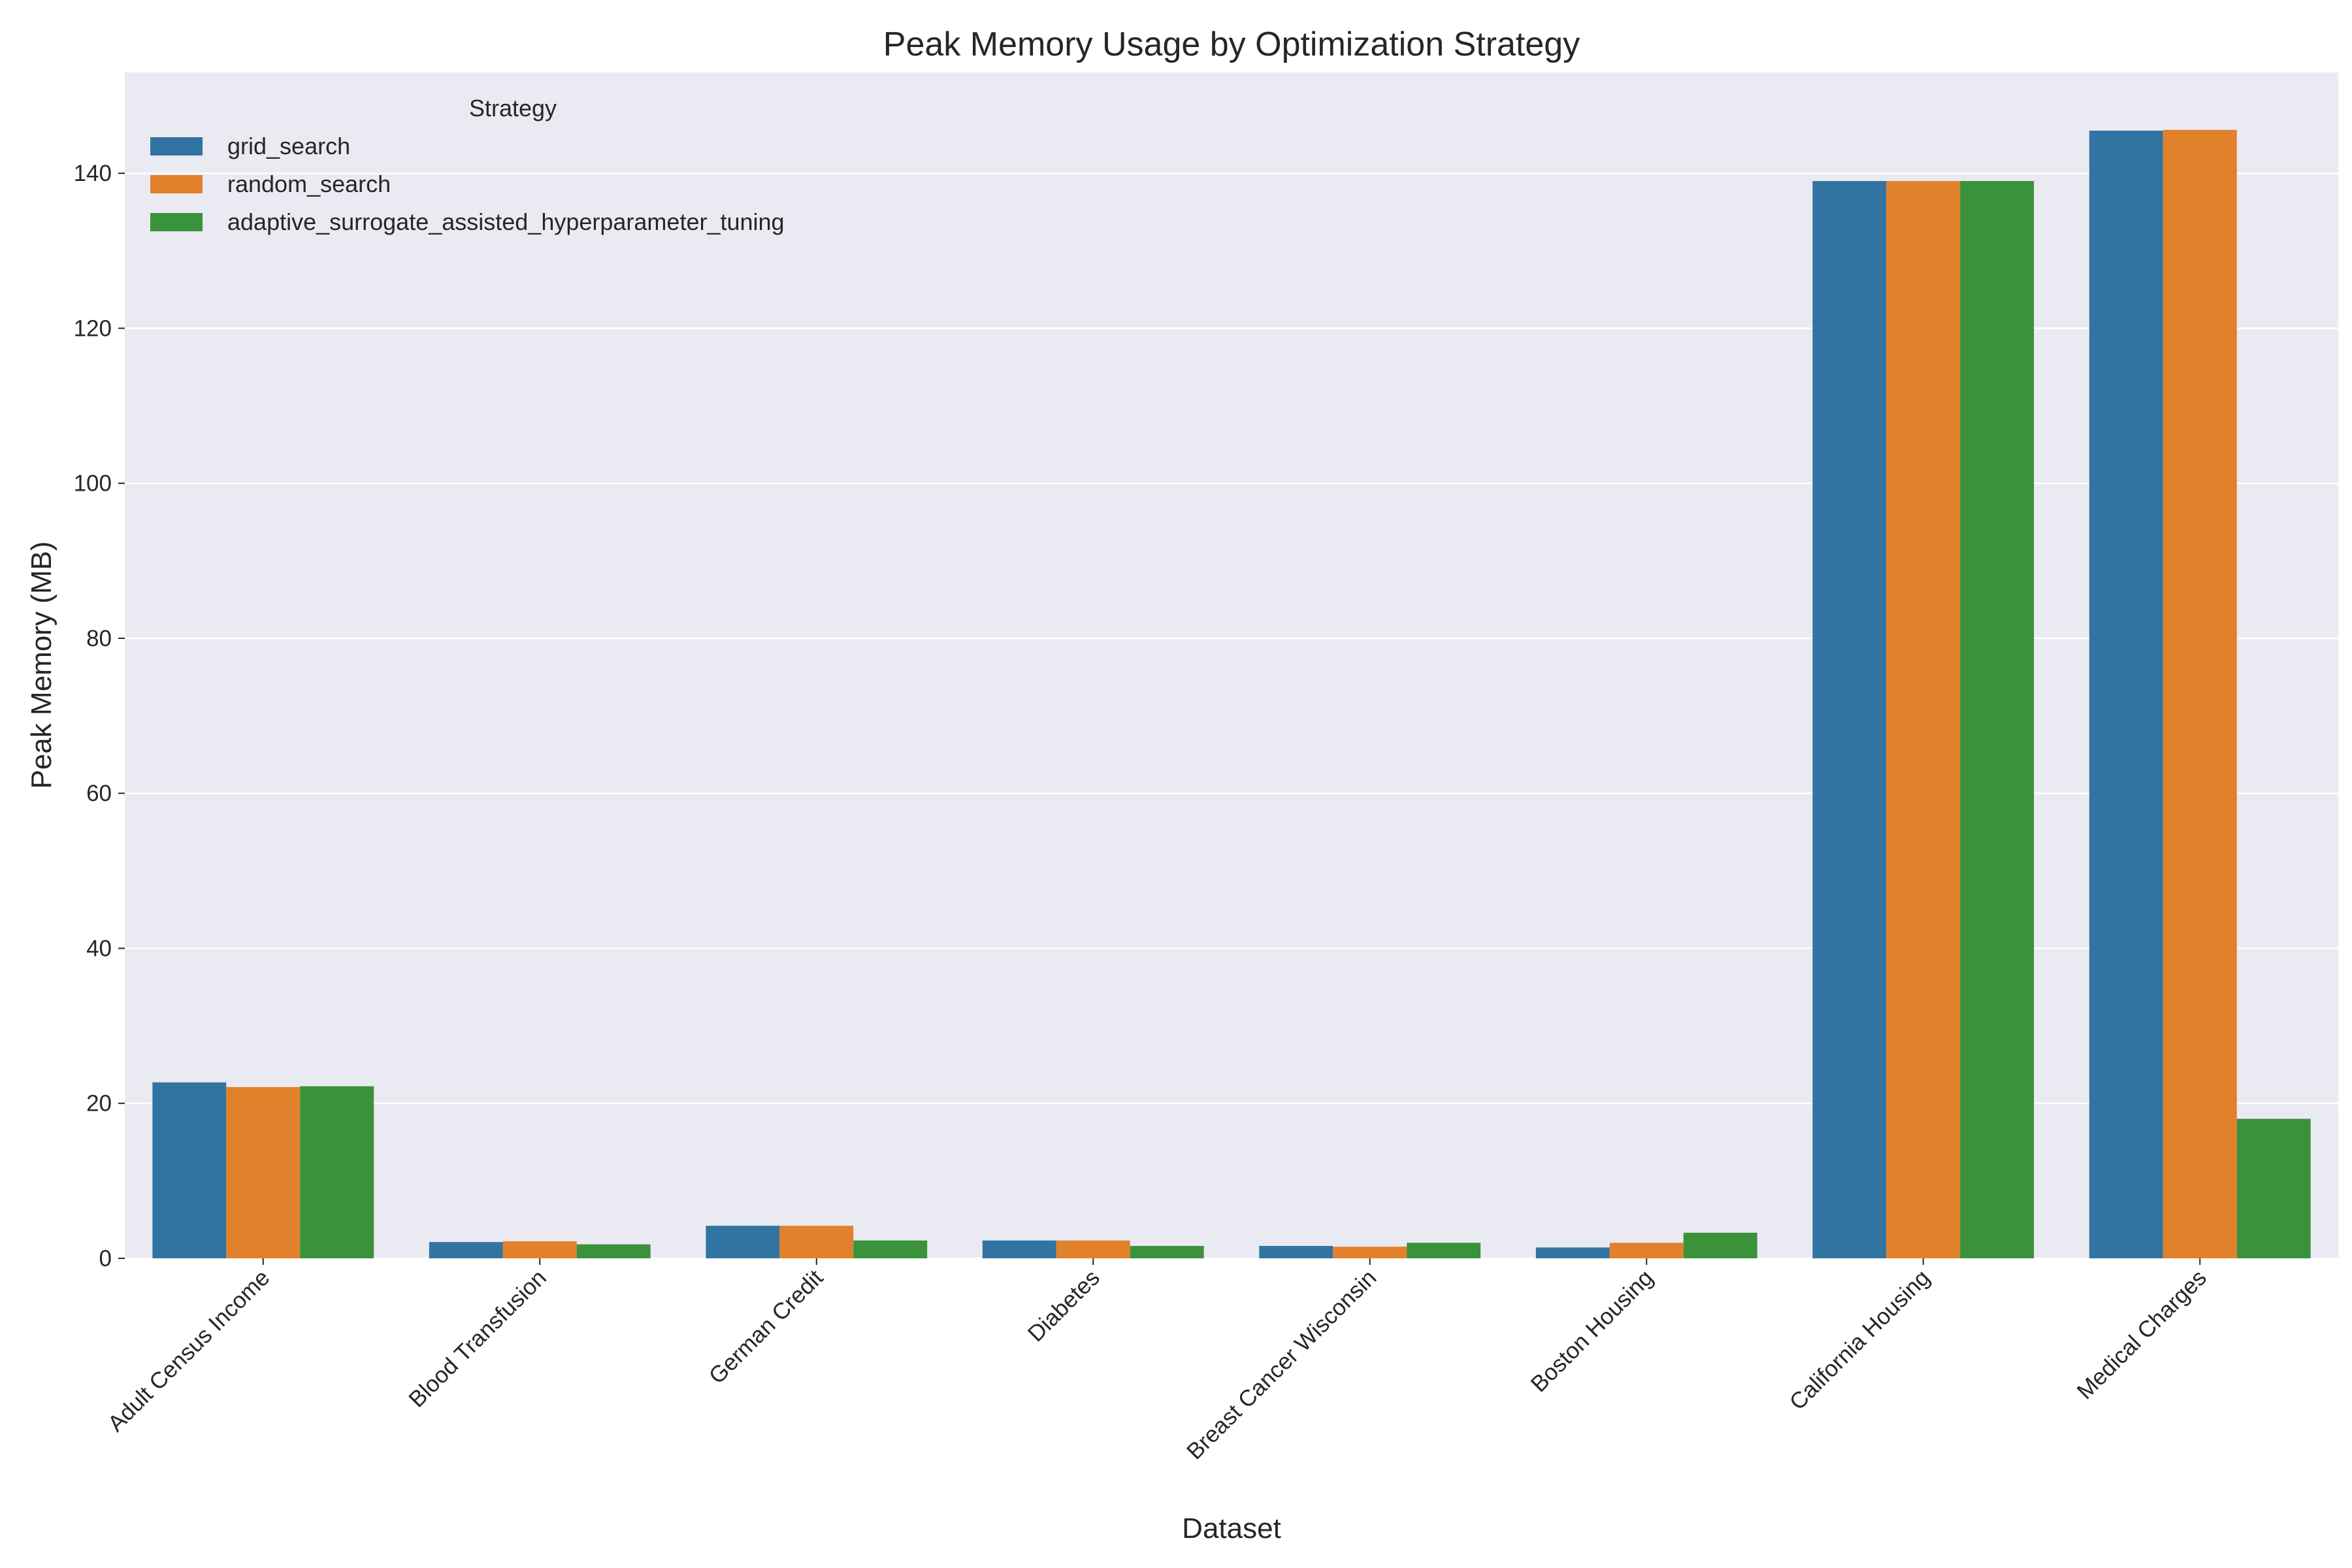 Image resolution: width=2352 pixels, height=1568 pixels. What do you see at coordinates (288, 146) in the screenshot?
I see `legend-entry-label: grid_search` at bounding box center [288, 146].